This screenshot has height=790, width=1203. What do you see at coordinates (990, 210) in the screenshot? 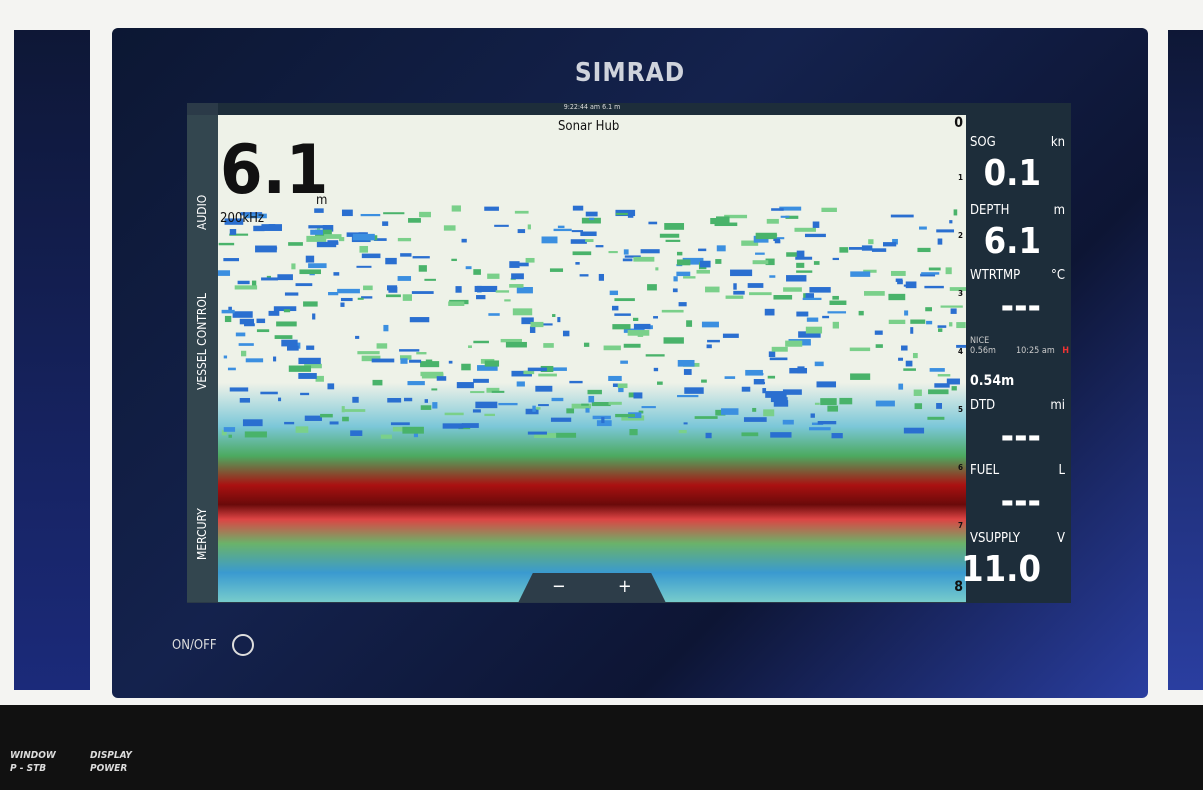
I see `instrument-label: DEPTH` at bounding box center [990, 210].